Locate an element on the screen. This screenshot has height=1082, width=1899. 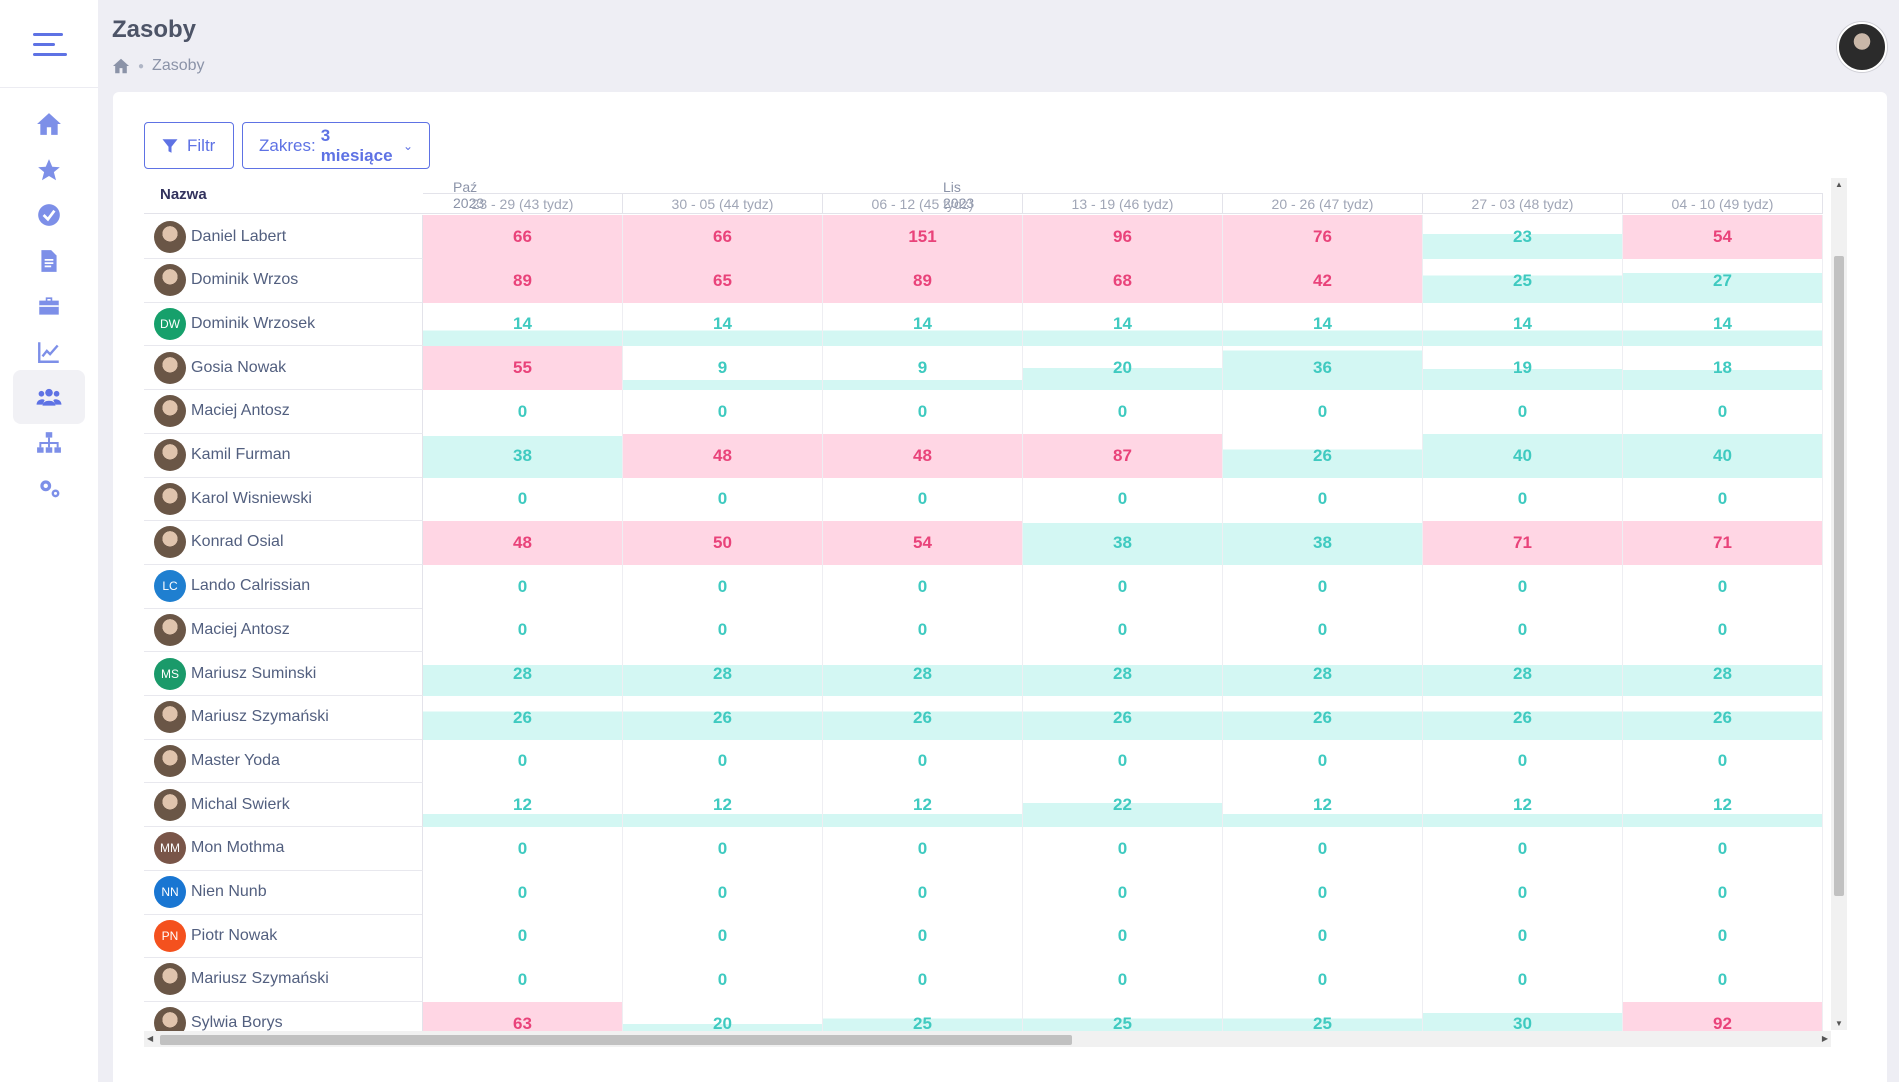
table-row: Karol Wisniewski 0 0 0 0 0 0 0 is located at coordinates (994, 499).